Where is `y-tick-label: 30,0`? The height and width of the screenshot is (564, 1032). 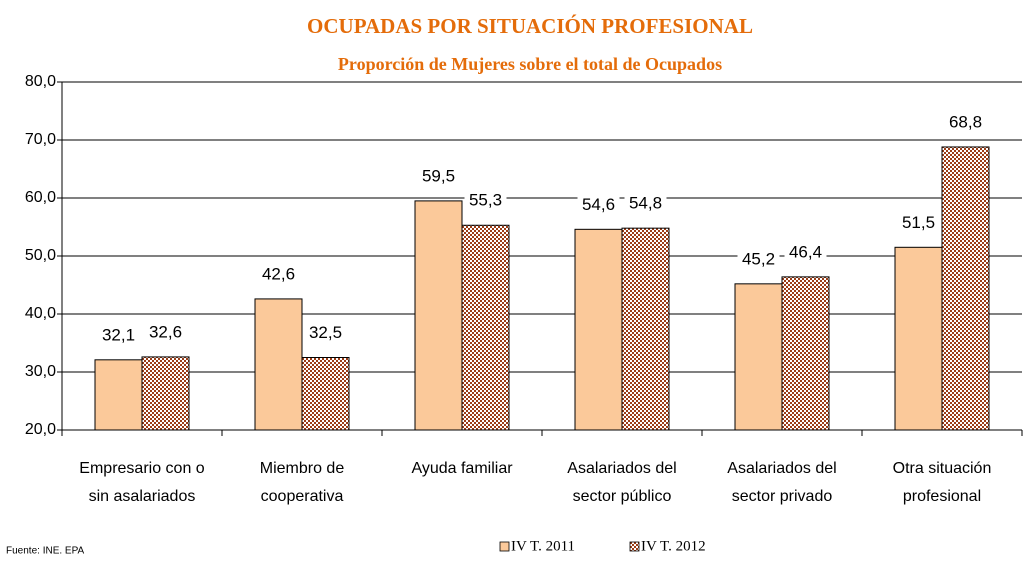
y-tick-label: 30,0 is located at coordinates (40, 371).